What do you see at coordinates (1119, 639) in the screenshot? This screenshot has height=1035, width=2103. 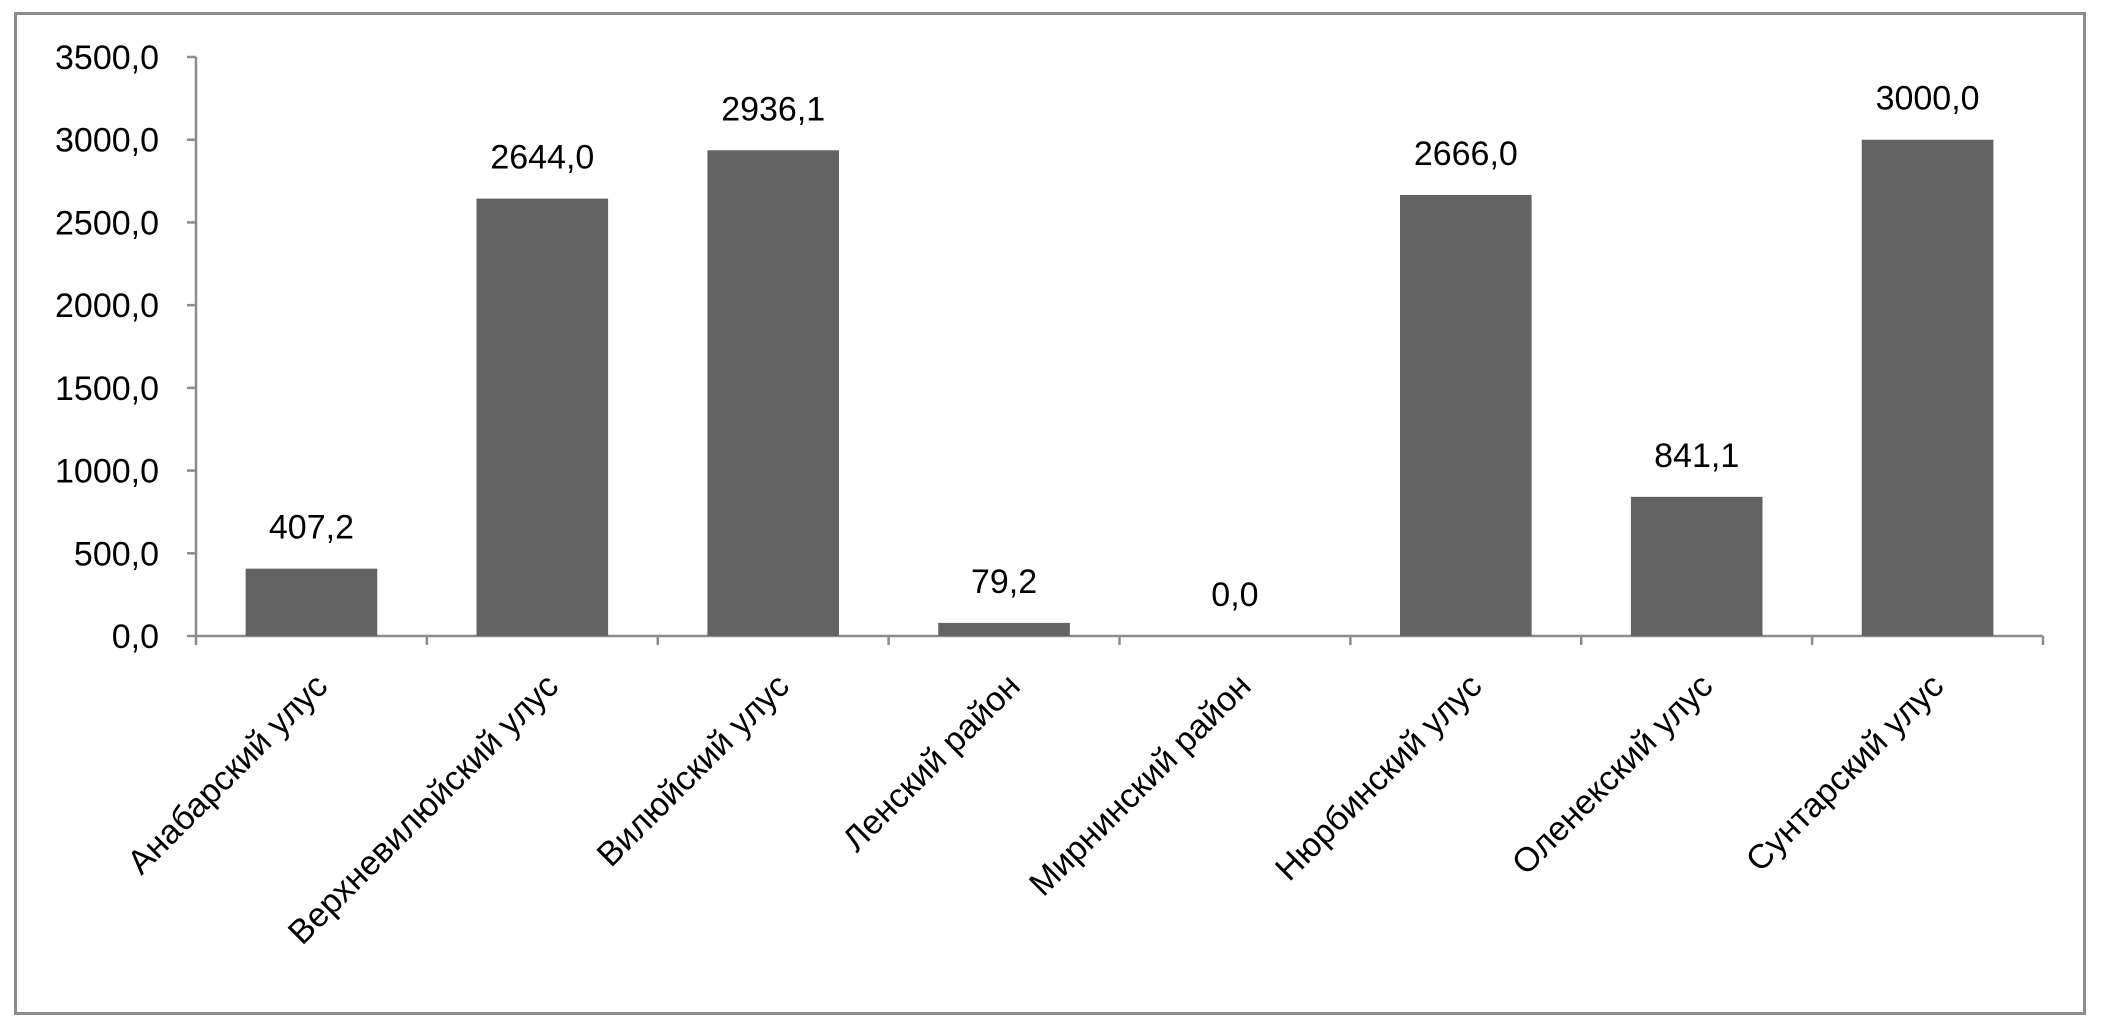 I see `x-axis` at bounding box center [1119, 639].